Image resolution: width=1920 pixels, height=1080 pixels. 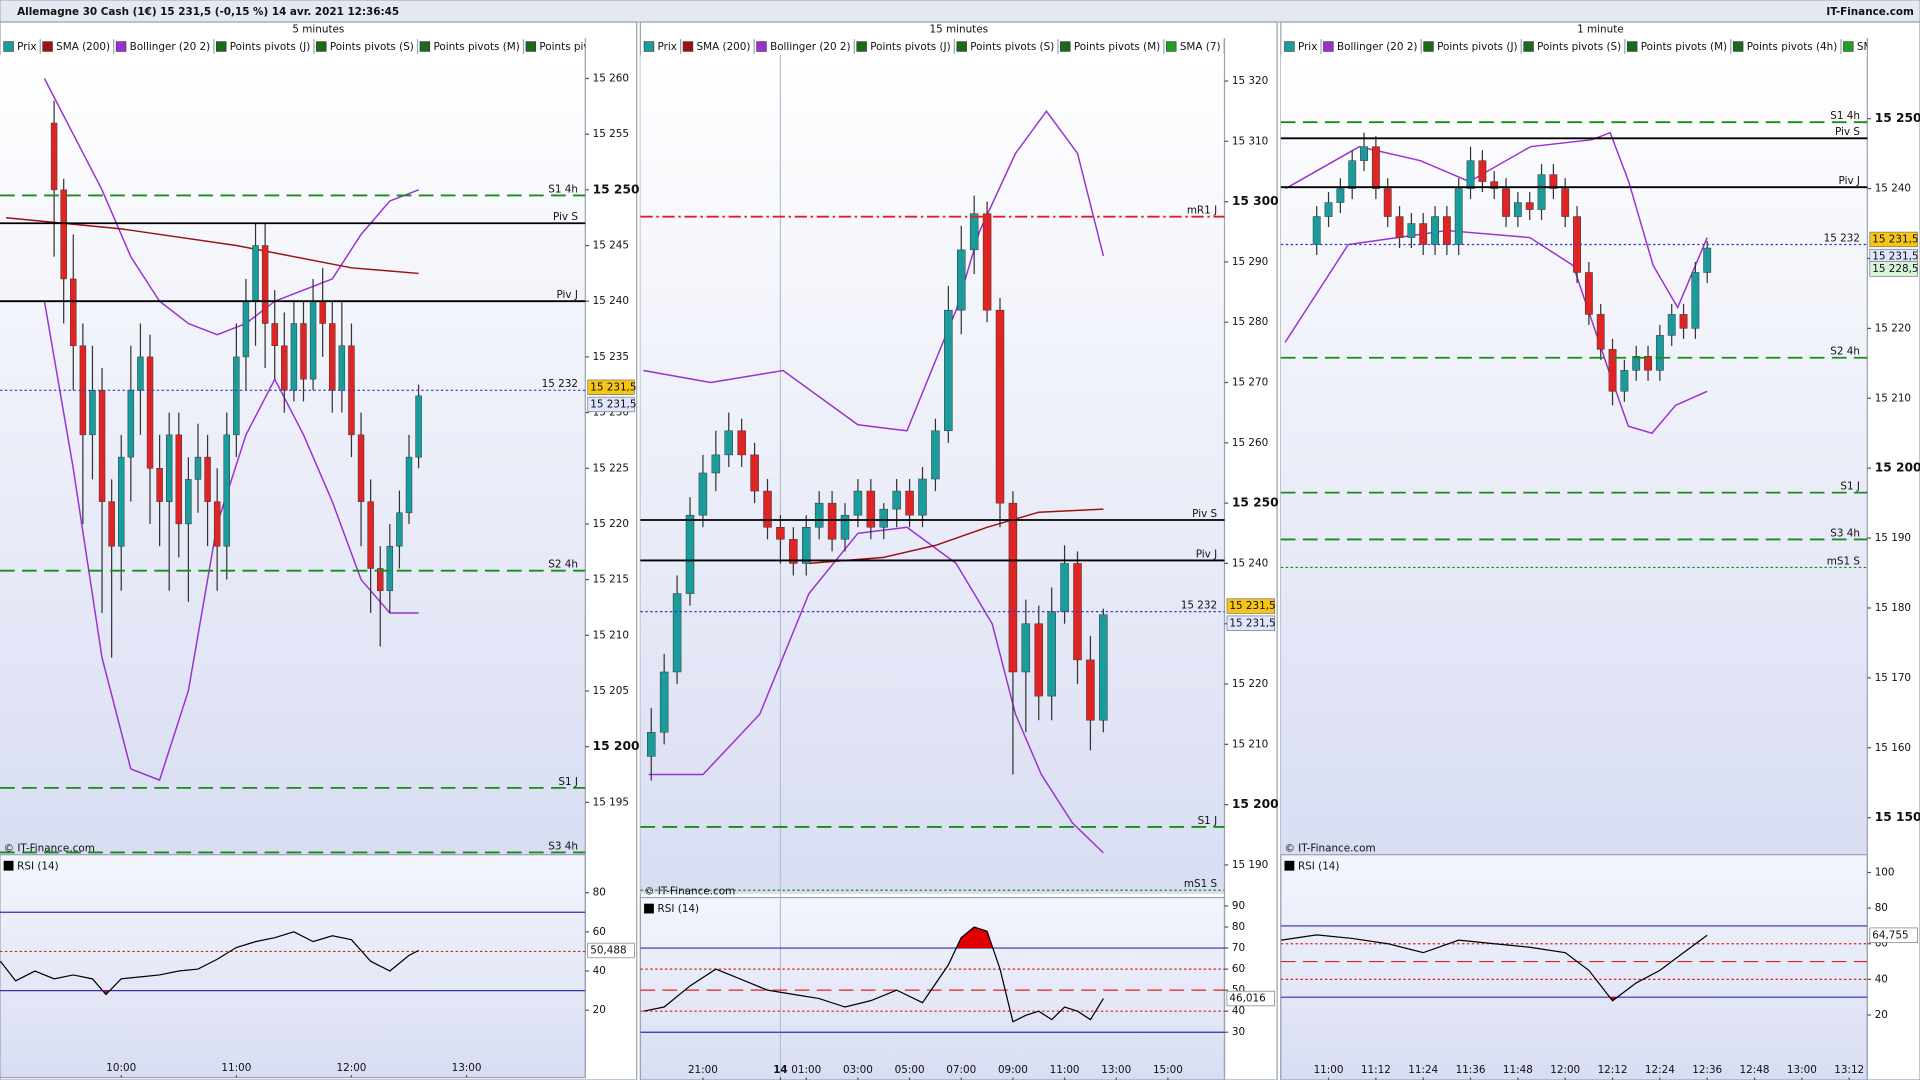 What do you see at coordinates (1574, 967) in the screenshot?
I see `rsi-area` at bounding box center [1574, 967].